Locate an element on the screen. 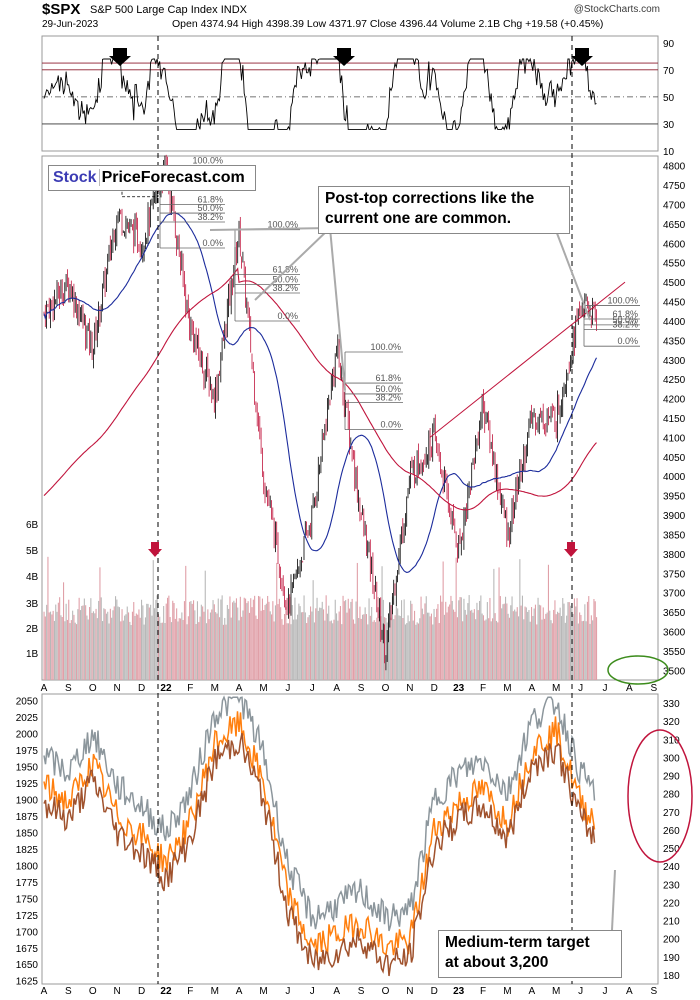  x-tick-label: S is located at coordinates (361, 688).